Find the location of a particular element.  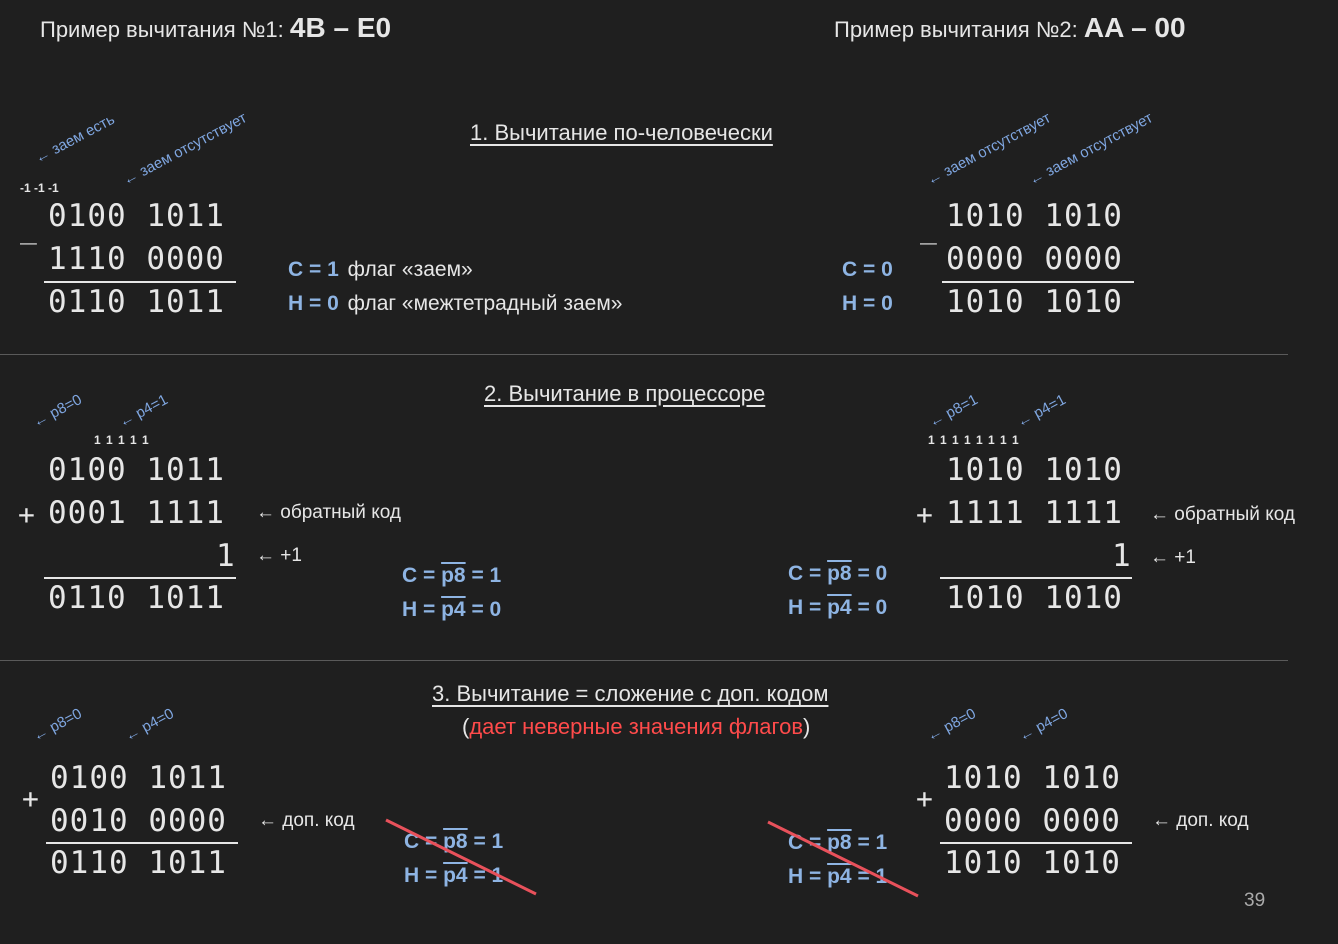

flag-h-formula: H = p4 = 1 is located at coordinates (453, 876).